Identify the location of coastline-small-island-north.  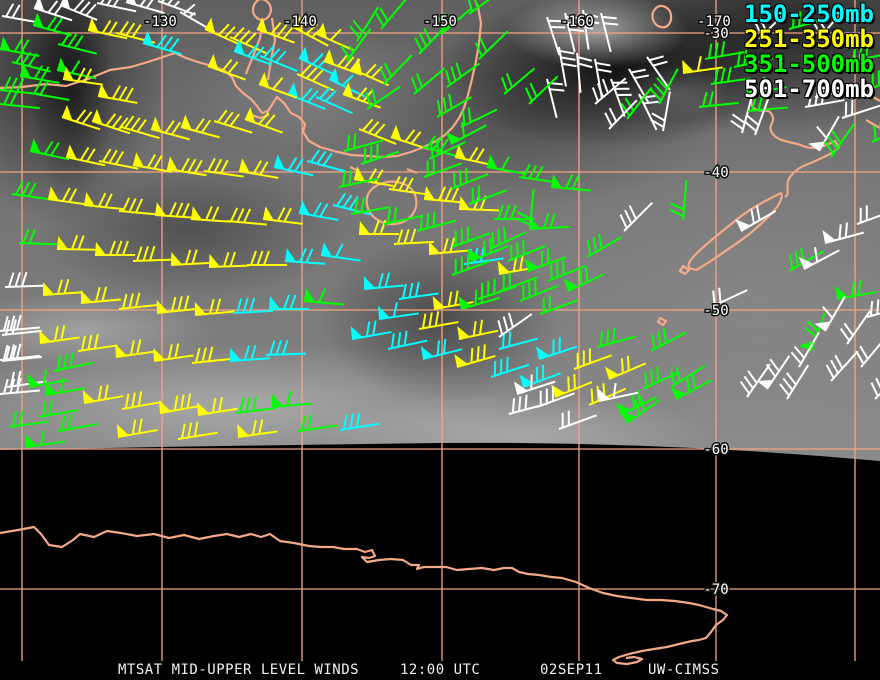
(662, 16).